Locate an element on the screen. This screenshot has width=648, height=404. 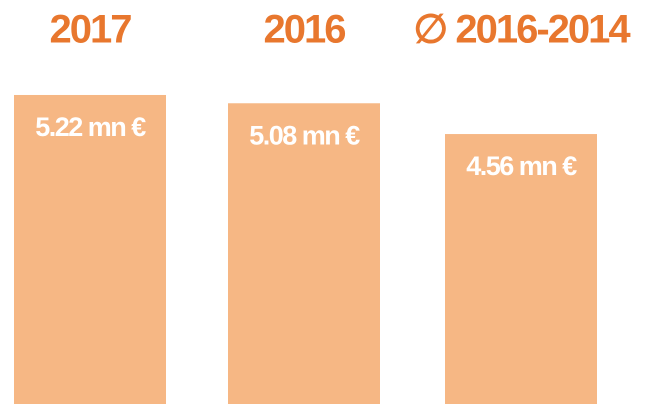
category-label: ∅ 2016-2014 is located at coordinates (522, 30).